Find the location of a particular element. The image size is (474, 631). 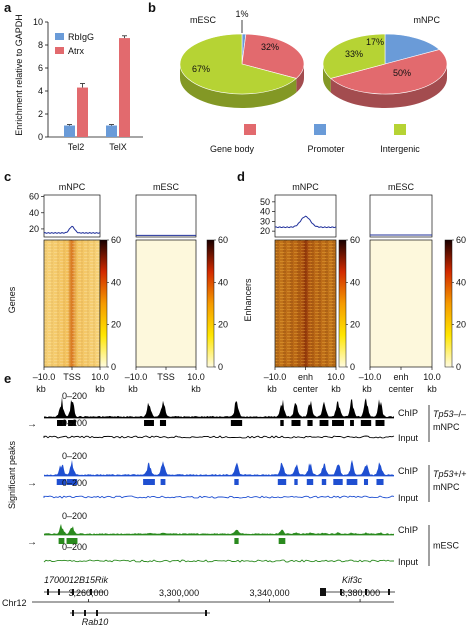

a-bar-rbigg-tel2 is located at coordinates (69, 131).